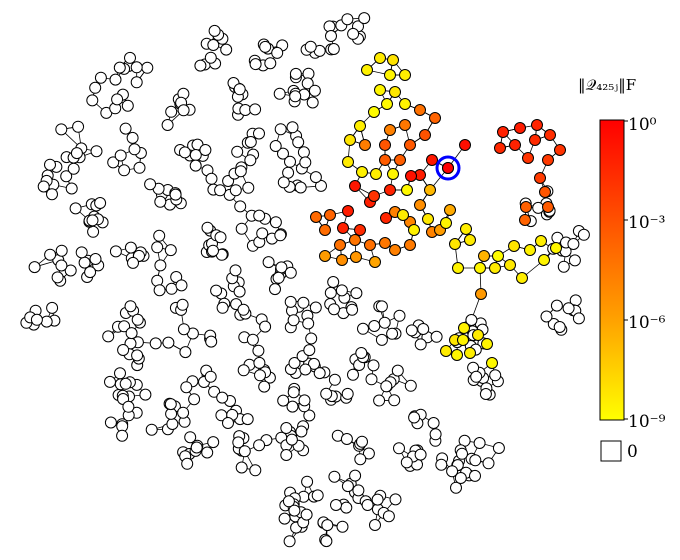  What do you see at coordinates (646, 223) in the screenshot?
I see `colorbar-tick-label: 10⁻³` at bounding box center [646, 223].